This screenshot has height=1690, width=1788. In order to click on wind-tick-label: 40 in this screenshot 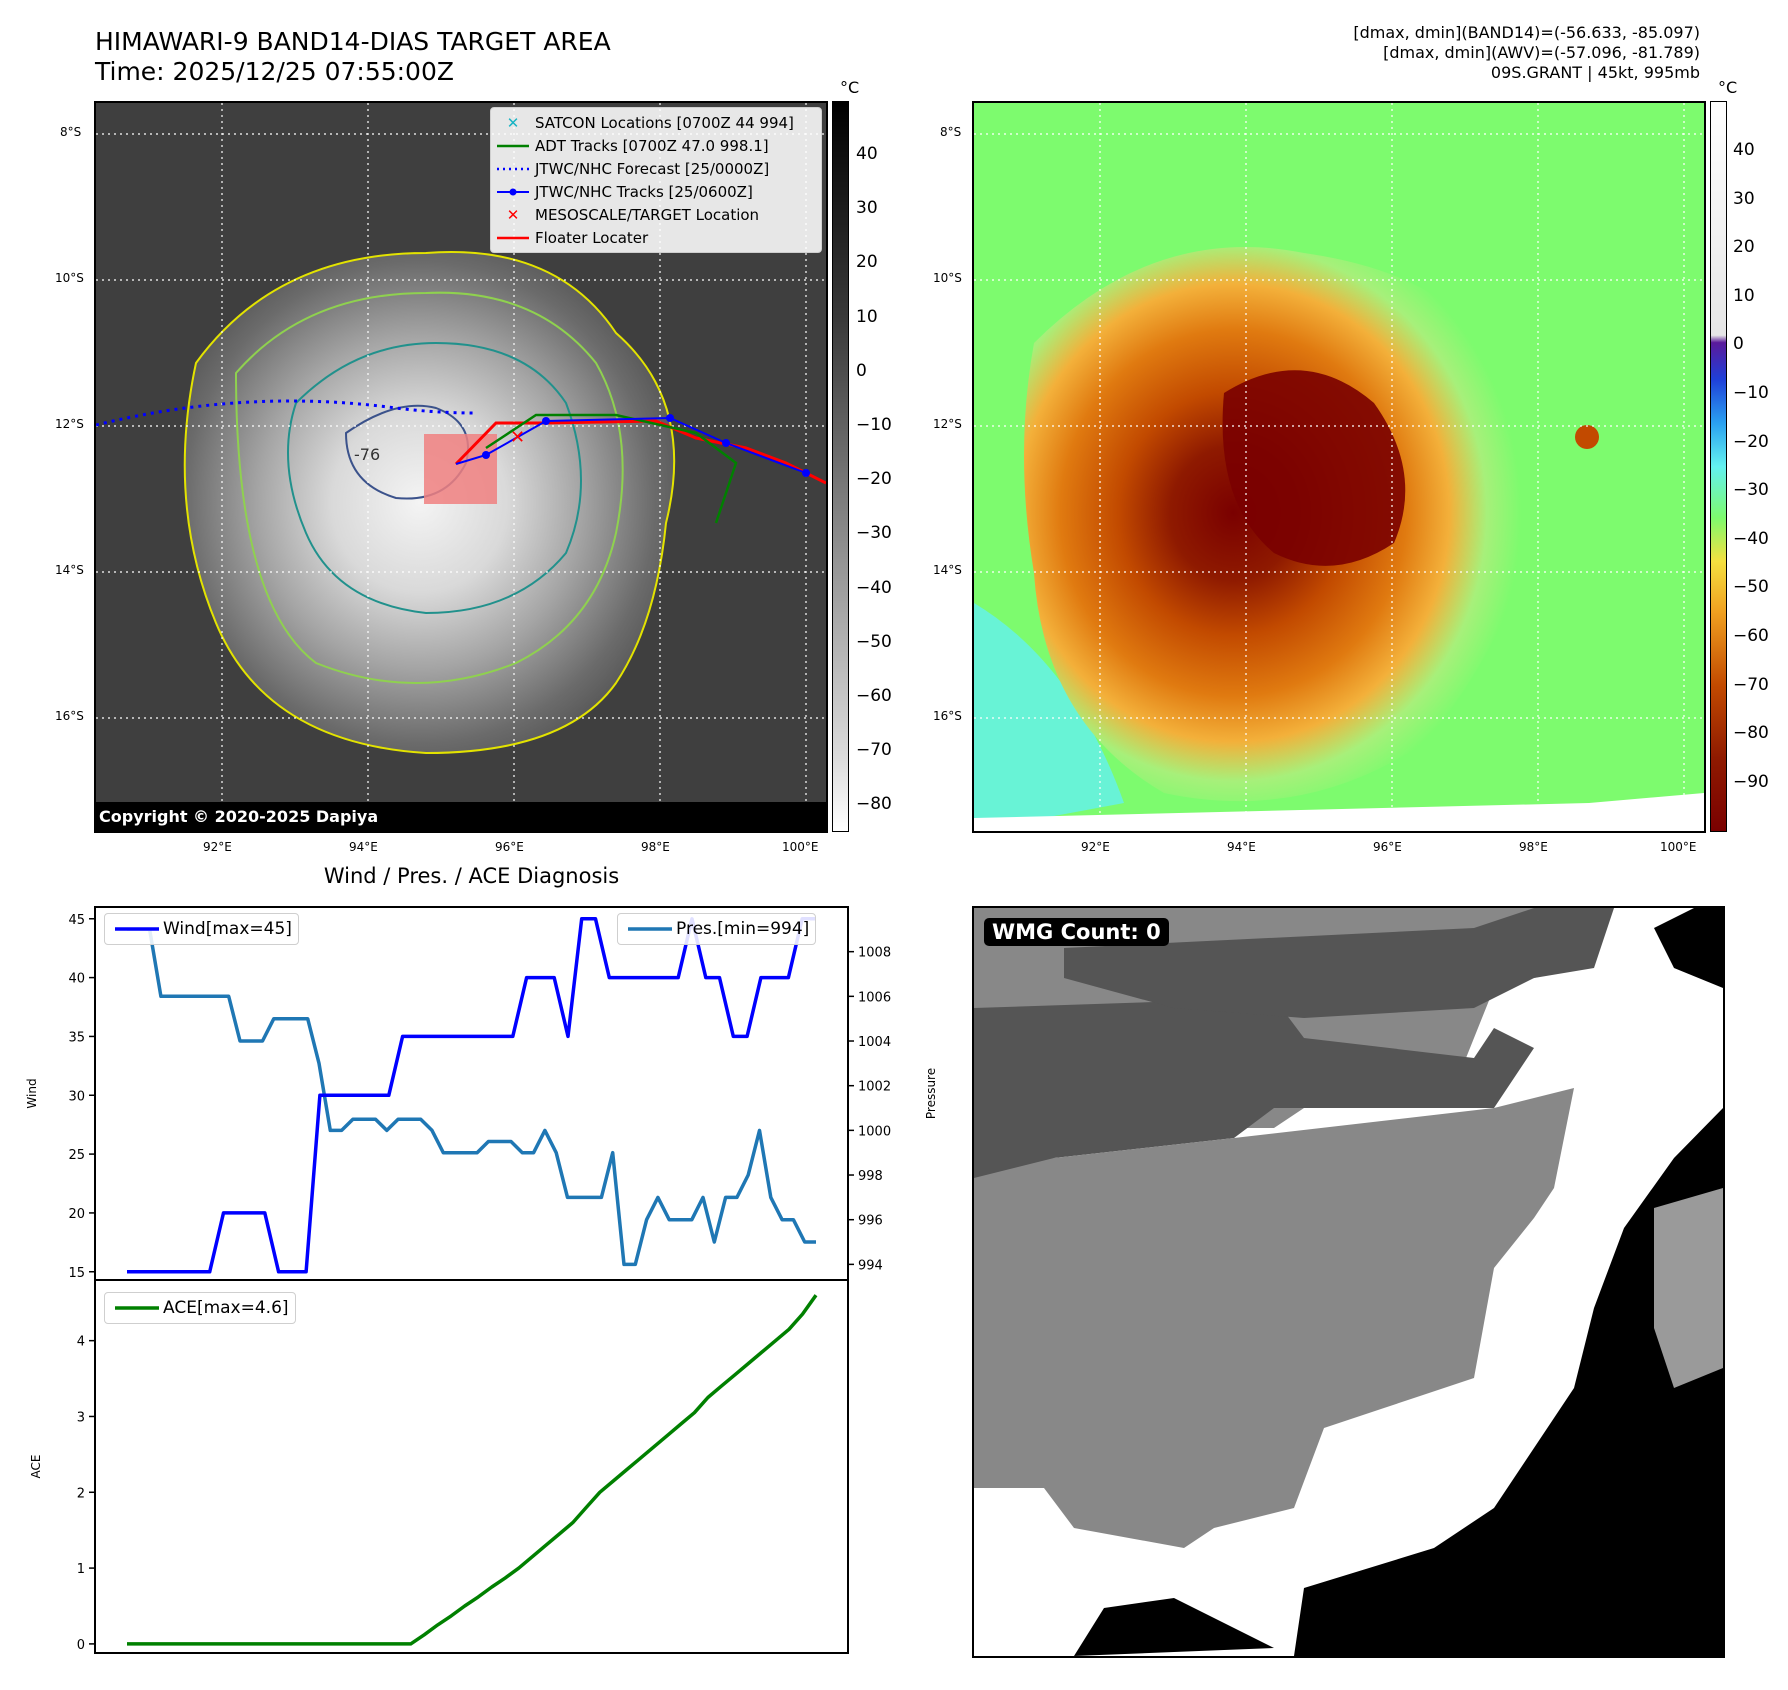, I will do `click(76, 979)`.